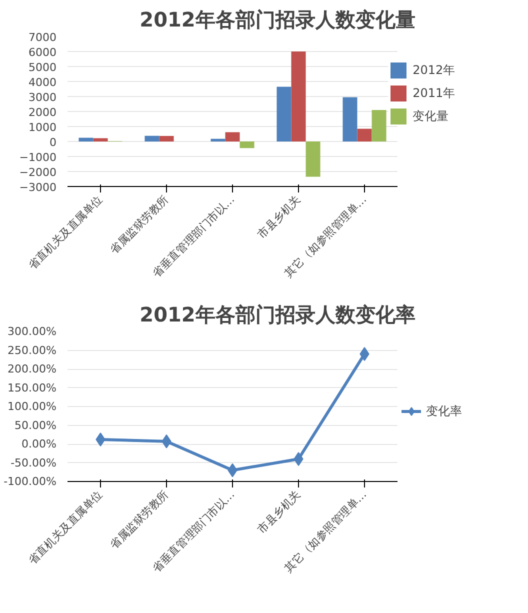 The width and height of the screenshot is (528, 613). Describe the element at coordinates (32, 331) in the screenshot. I see `y-tick-label: 300.00%` at that location.